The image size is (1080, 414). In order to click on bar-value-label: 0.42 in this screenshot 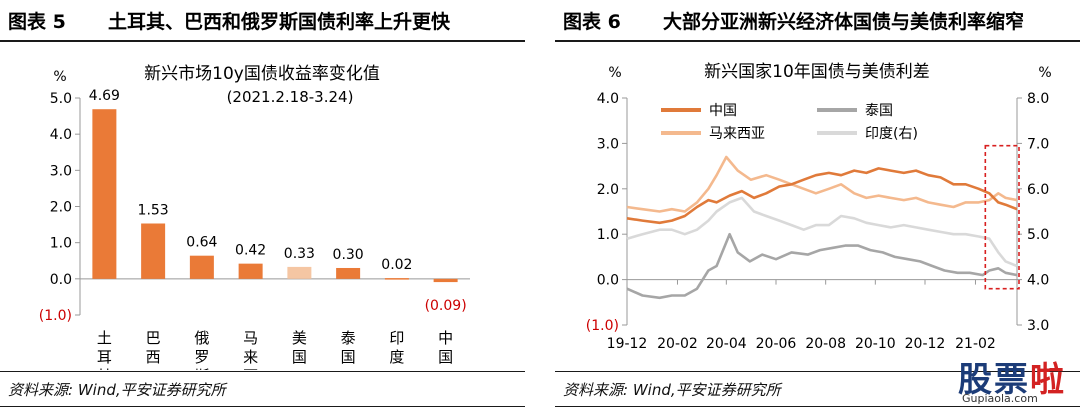, I will do `click(250, 251)`.